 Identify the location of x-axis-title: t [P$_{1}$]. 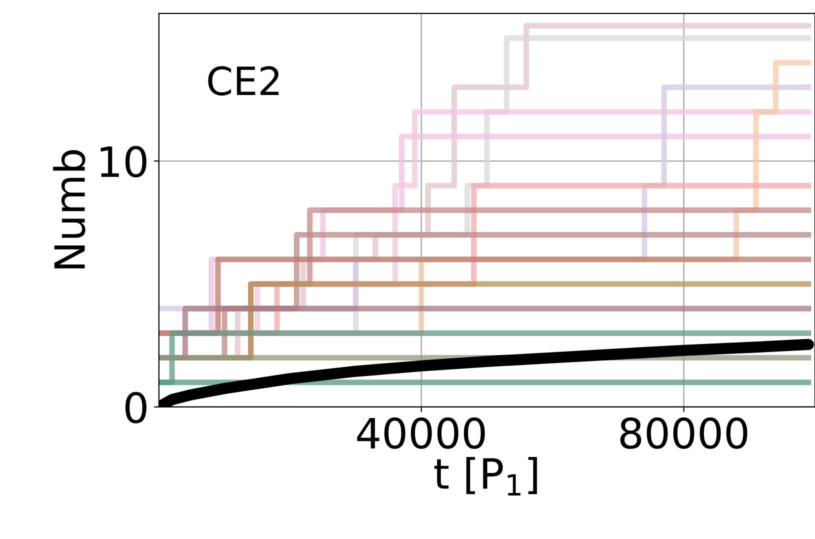
(485, 476).